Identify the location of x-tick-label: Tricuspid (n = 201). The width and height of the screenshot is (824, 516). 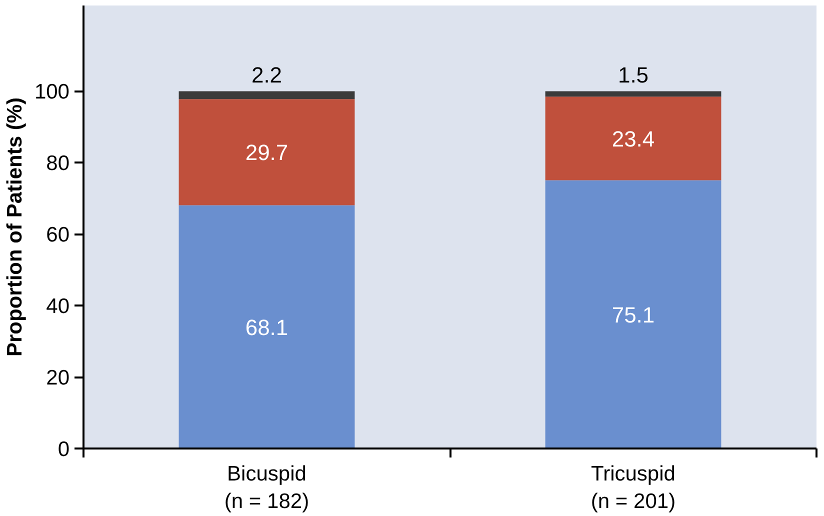
(633, 488).